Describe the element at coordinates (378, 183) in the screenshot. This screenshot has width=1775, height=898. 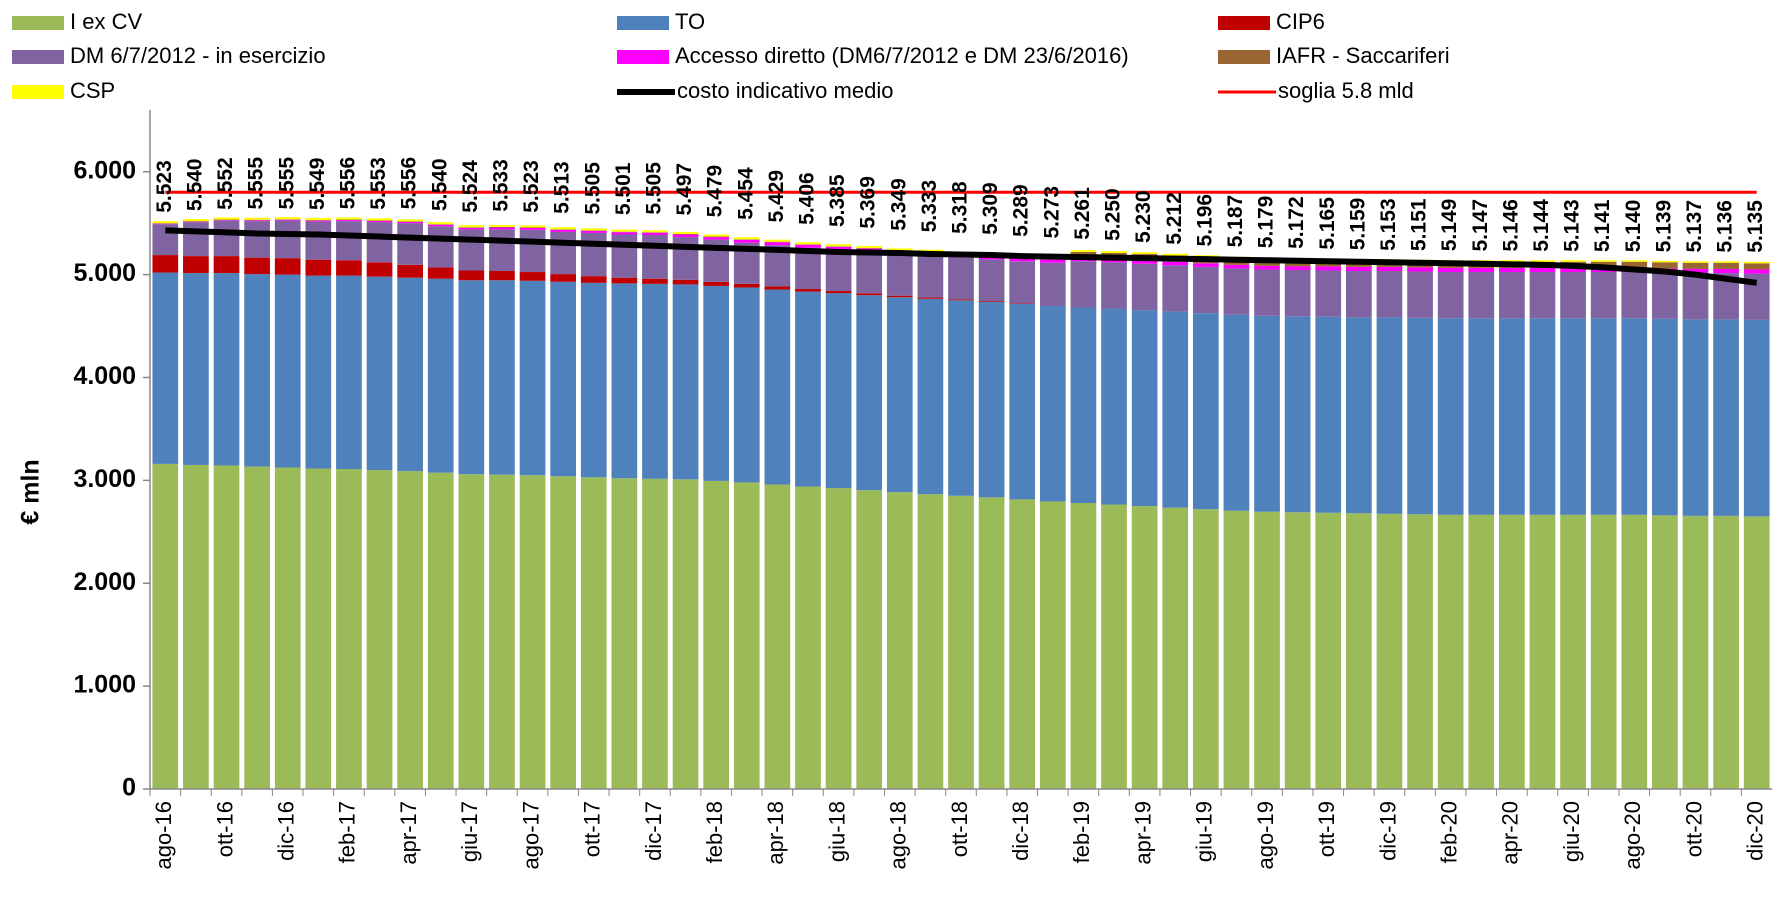
I see `total-label: 5.553` at that location.